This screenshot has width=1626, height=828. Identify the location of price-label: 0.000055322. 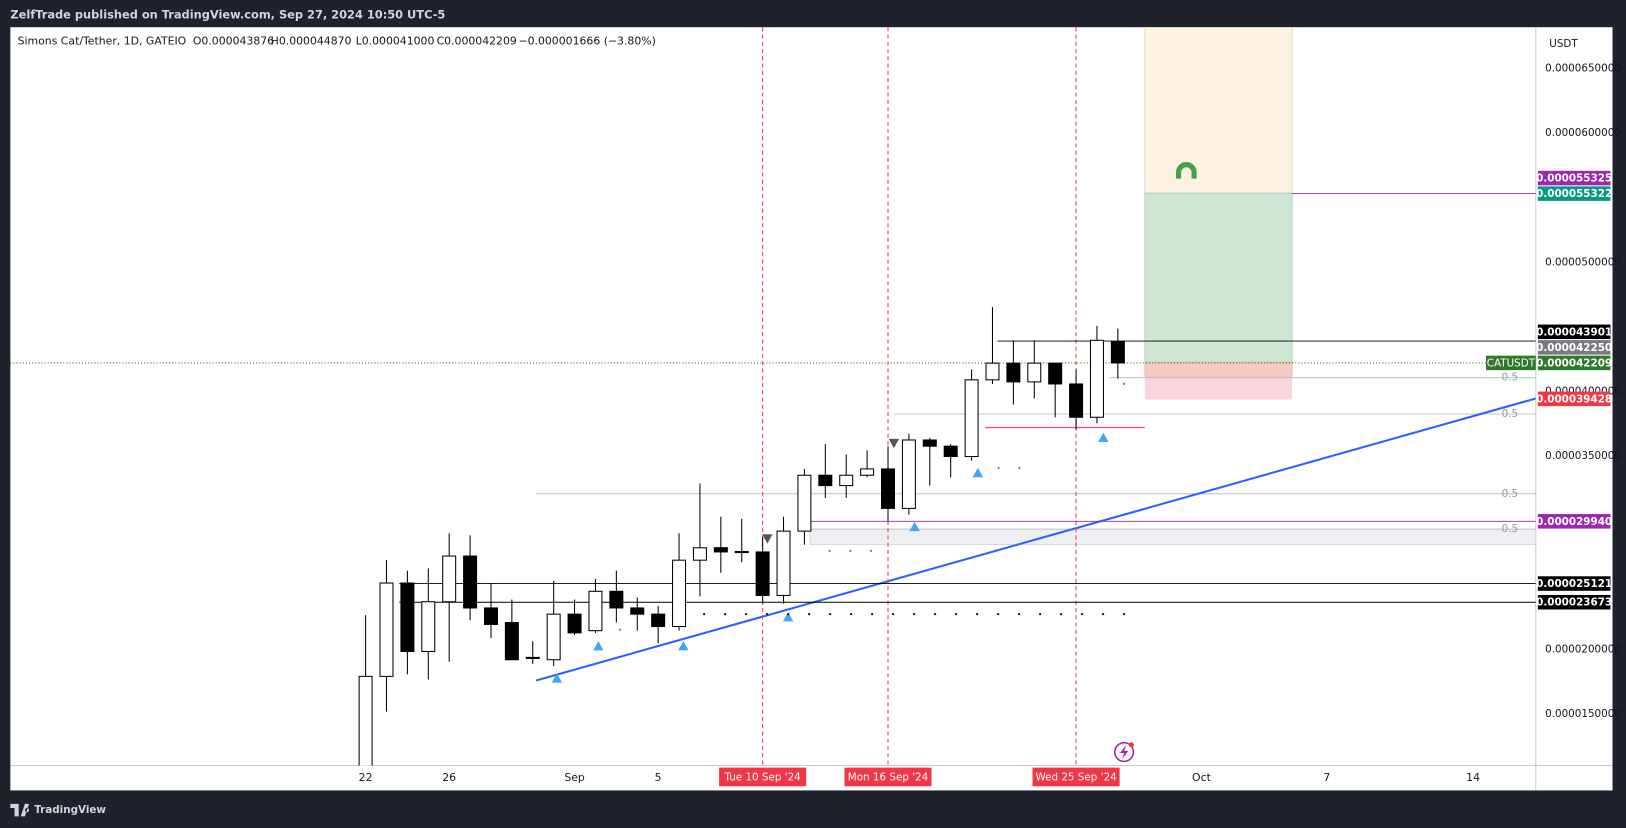
(1574, 194).